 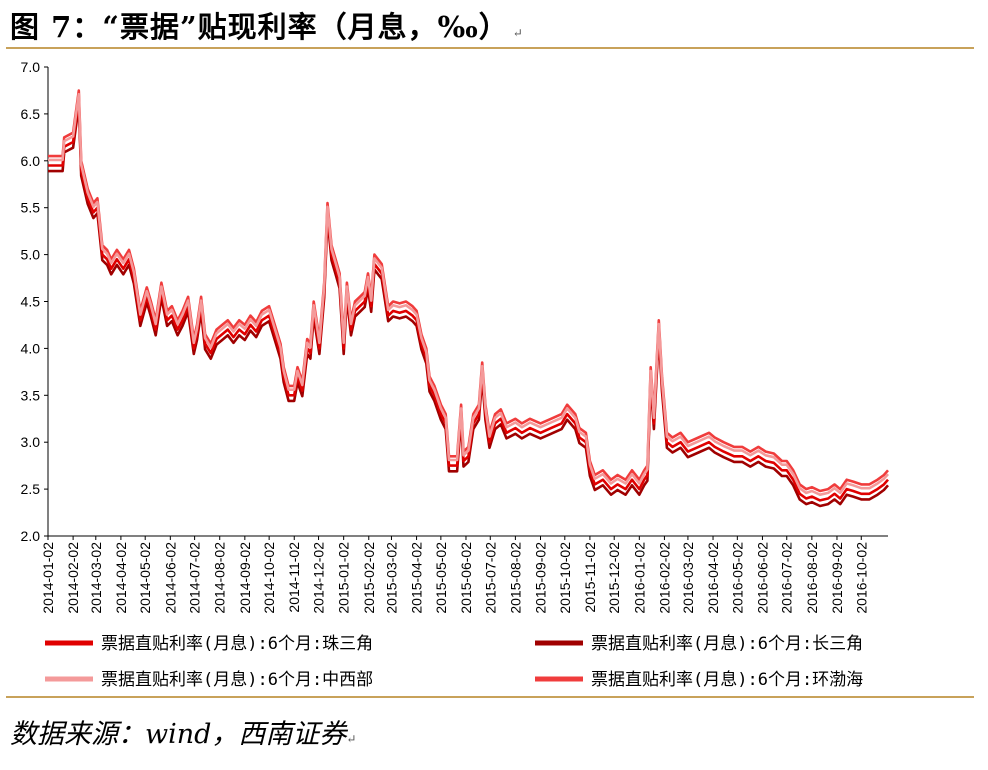 I want to click on x-tick-label: 2015-09-02, so click(x=540, y=578).